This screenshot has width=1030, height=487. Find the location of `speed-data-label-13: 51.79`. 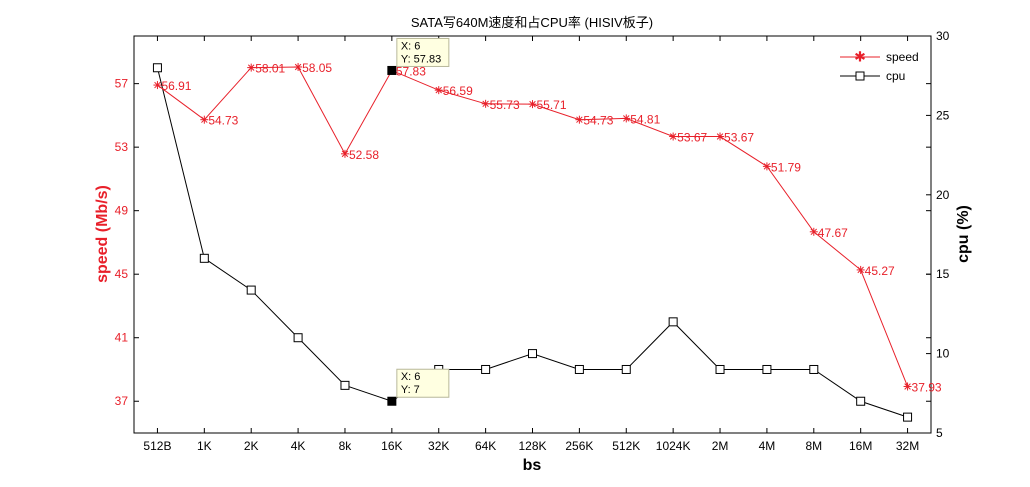

speed-data-label-13: 51.79 is located at coordinates (786, 167).